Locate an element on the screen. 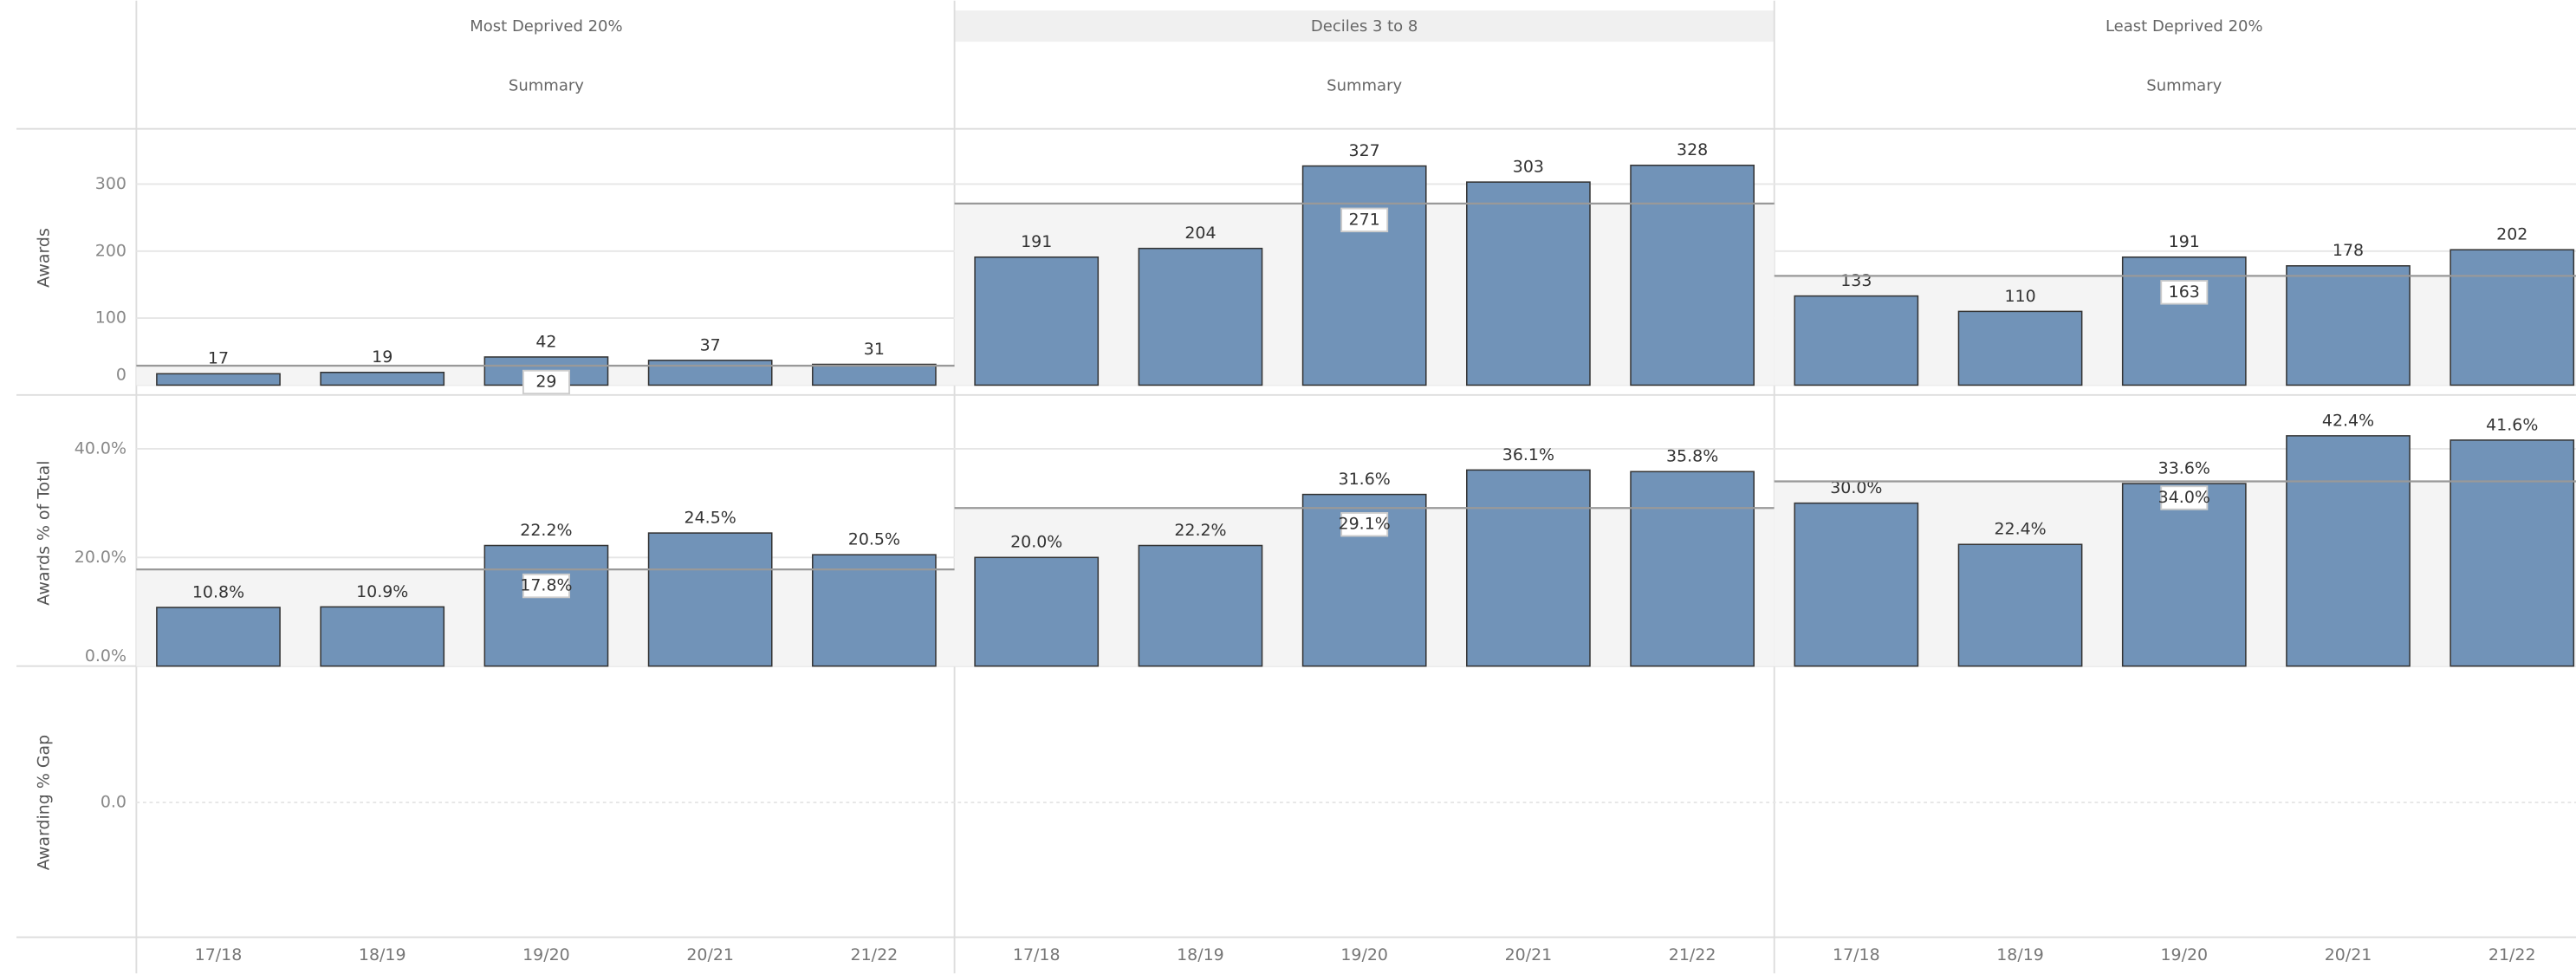  data-label: 178 is located at coordinates (2349, 250).